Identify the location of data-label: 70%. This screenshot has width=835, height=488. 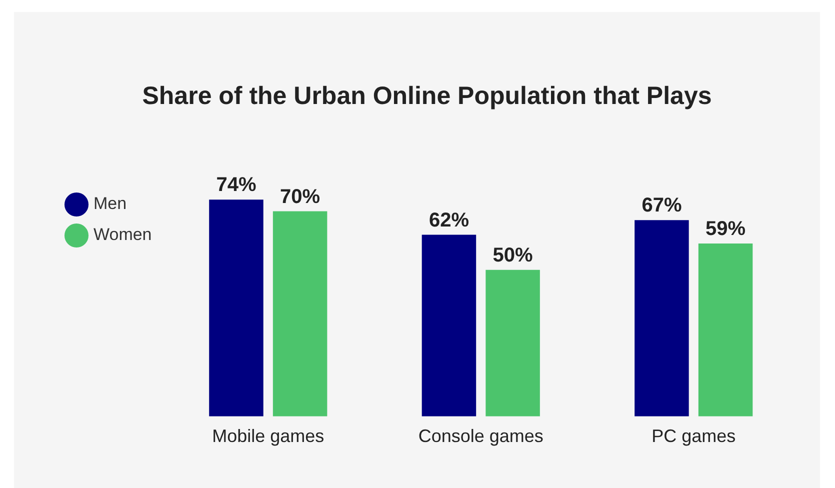
(300, 197).